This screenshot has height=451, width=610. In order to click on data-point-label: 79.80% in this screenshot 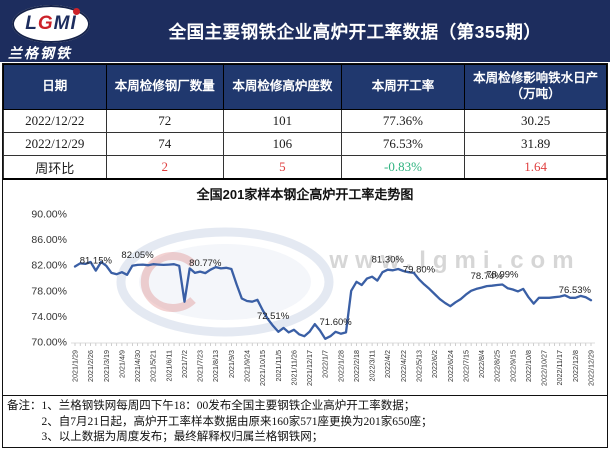, I will do `click(419, 269)`.